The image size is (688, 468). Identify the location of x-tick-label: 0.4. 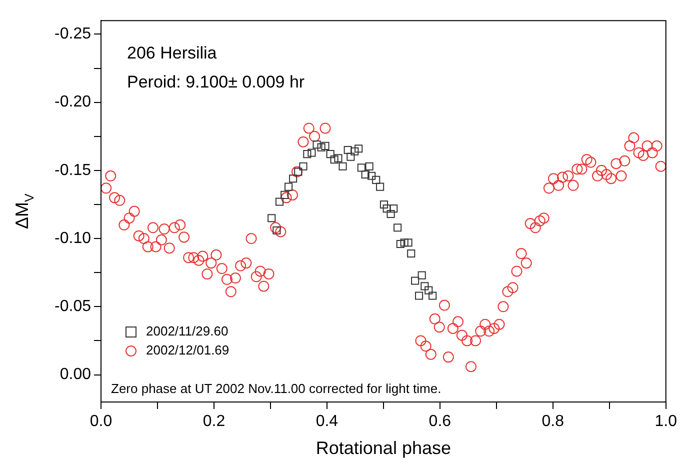
(327, 421).